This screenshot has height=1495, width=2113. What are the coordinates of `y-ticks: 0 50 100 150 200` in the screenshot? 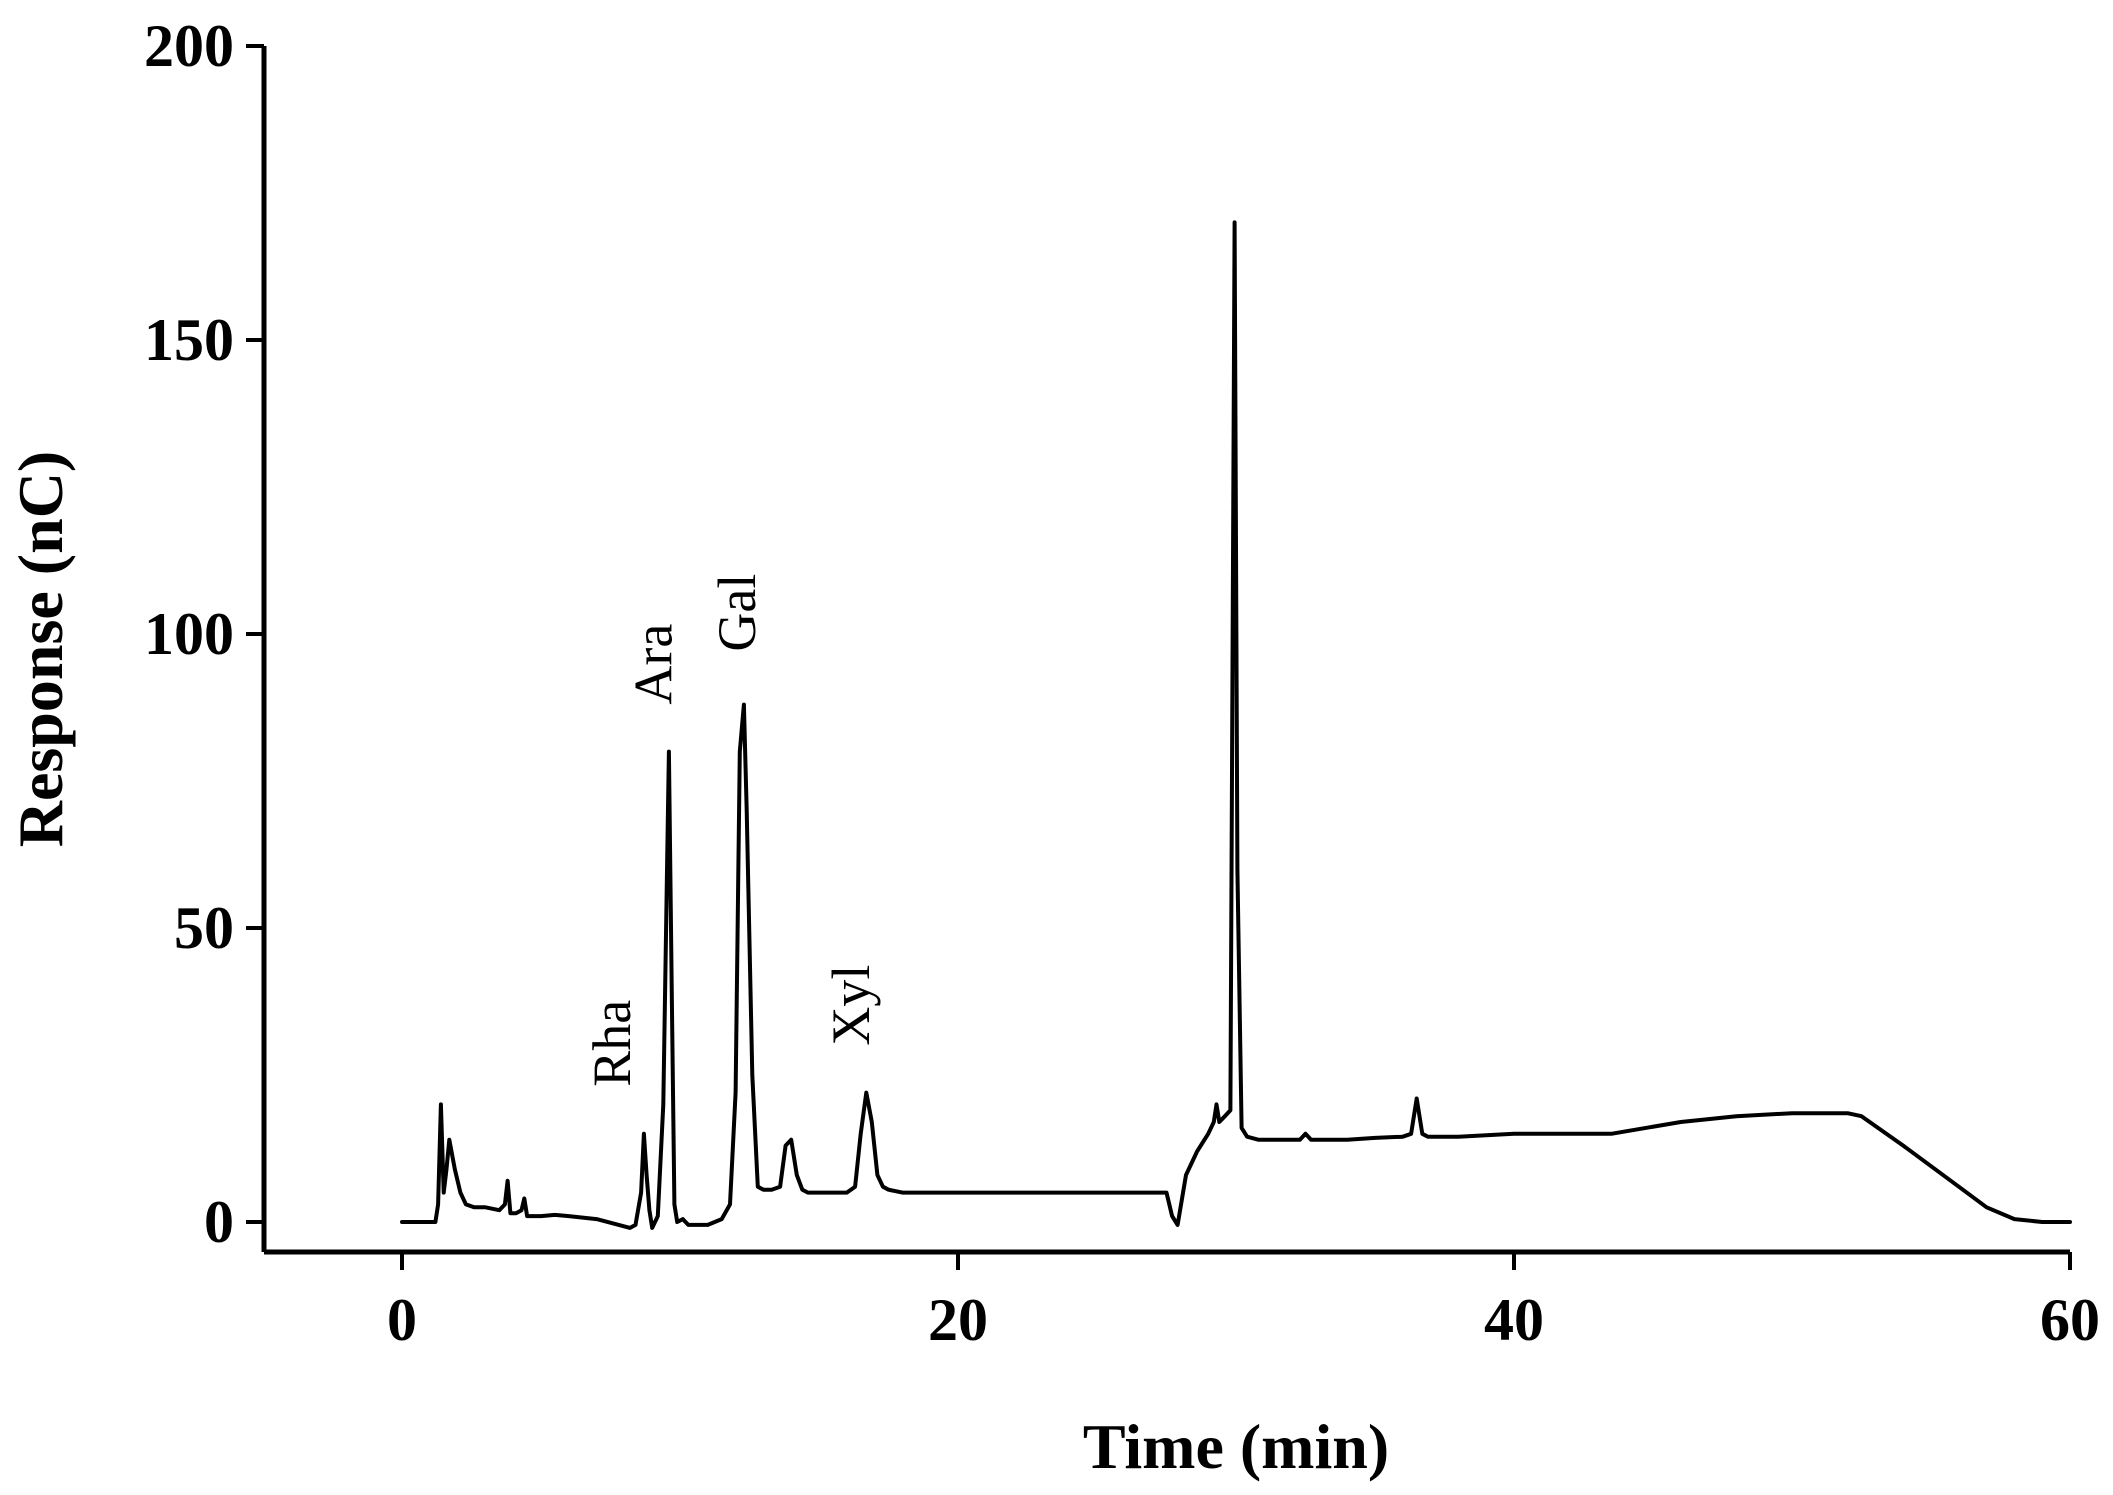 It's located at (204, 634).